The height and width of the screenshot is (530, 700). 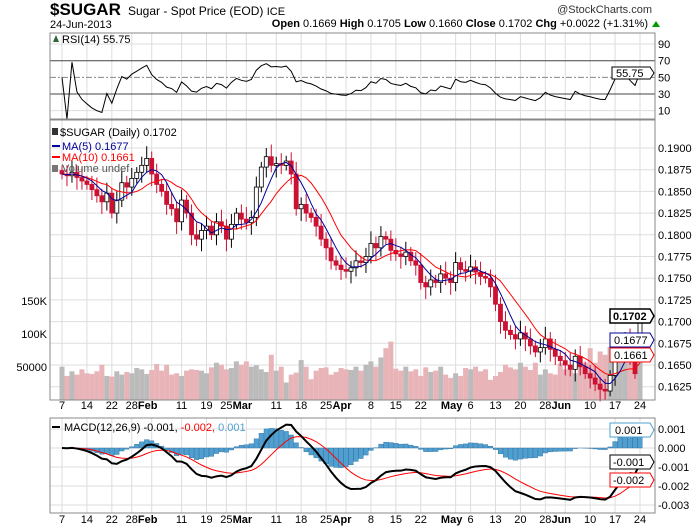 What do you see at coordinates (675, 149) in the screenshot?
I see `price-tick-label: 0.1900` at bounding box center [675, 149].